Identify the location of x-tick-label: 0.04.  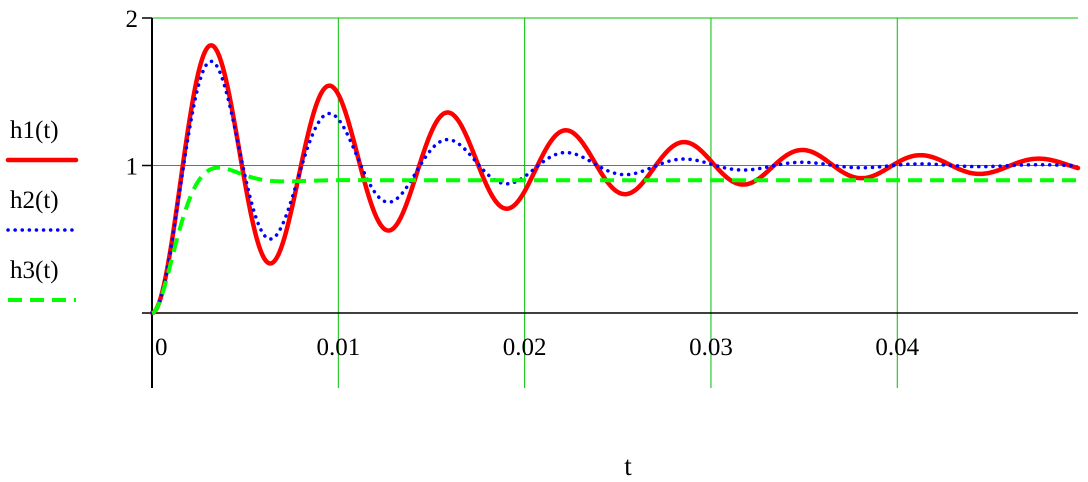
(897, 347).